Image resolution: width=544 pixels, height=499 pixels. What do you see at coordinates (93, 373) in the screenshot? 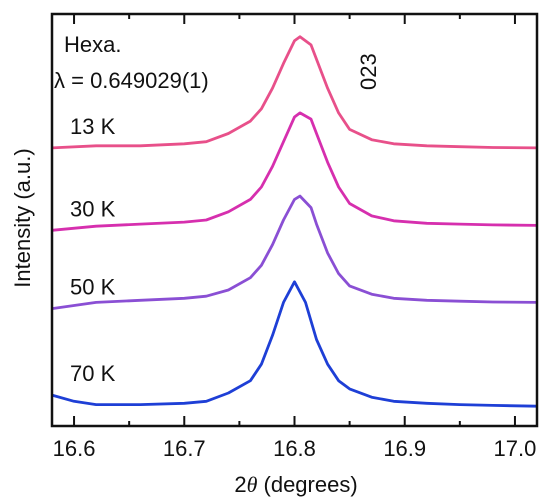
I see `series-label-70-k: 70 K` at bounding box center [93, 373].